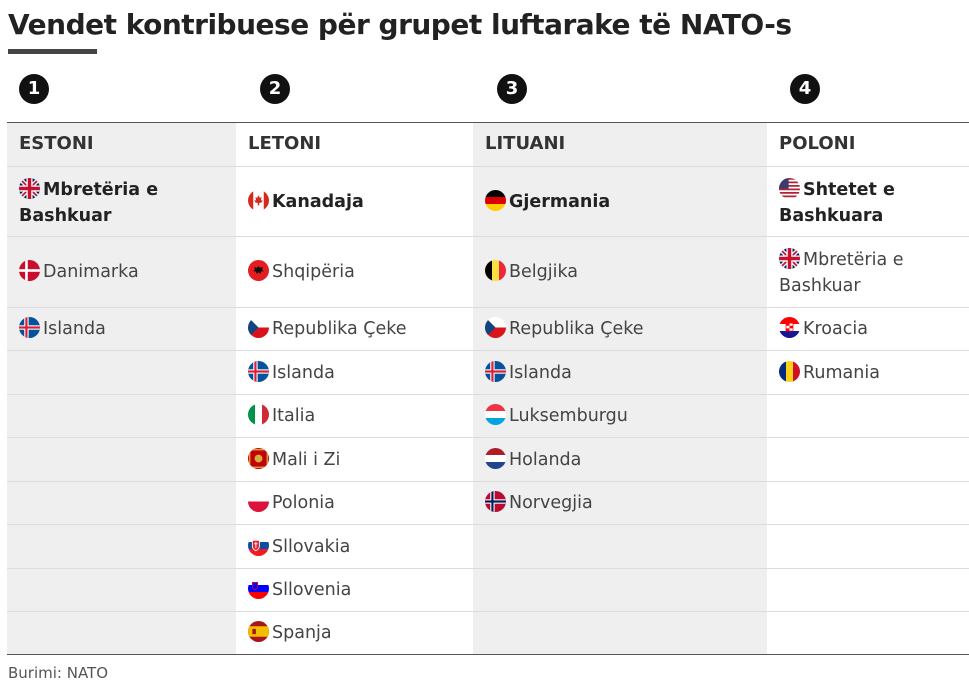  Describe the element at coordinates (303, 503) in the screenshot. I see `nation-name-polonia: Polonia` at that location.